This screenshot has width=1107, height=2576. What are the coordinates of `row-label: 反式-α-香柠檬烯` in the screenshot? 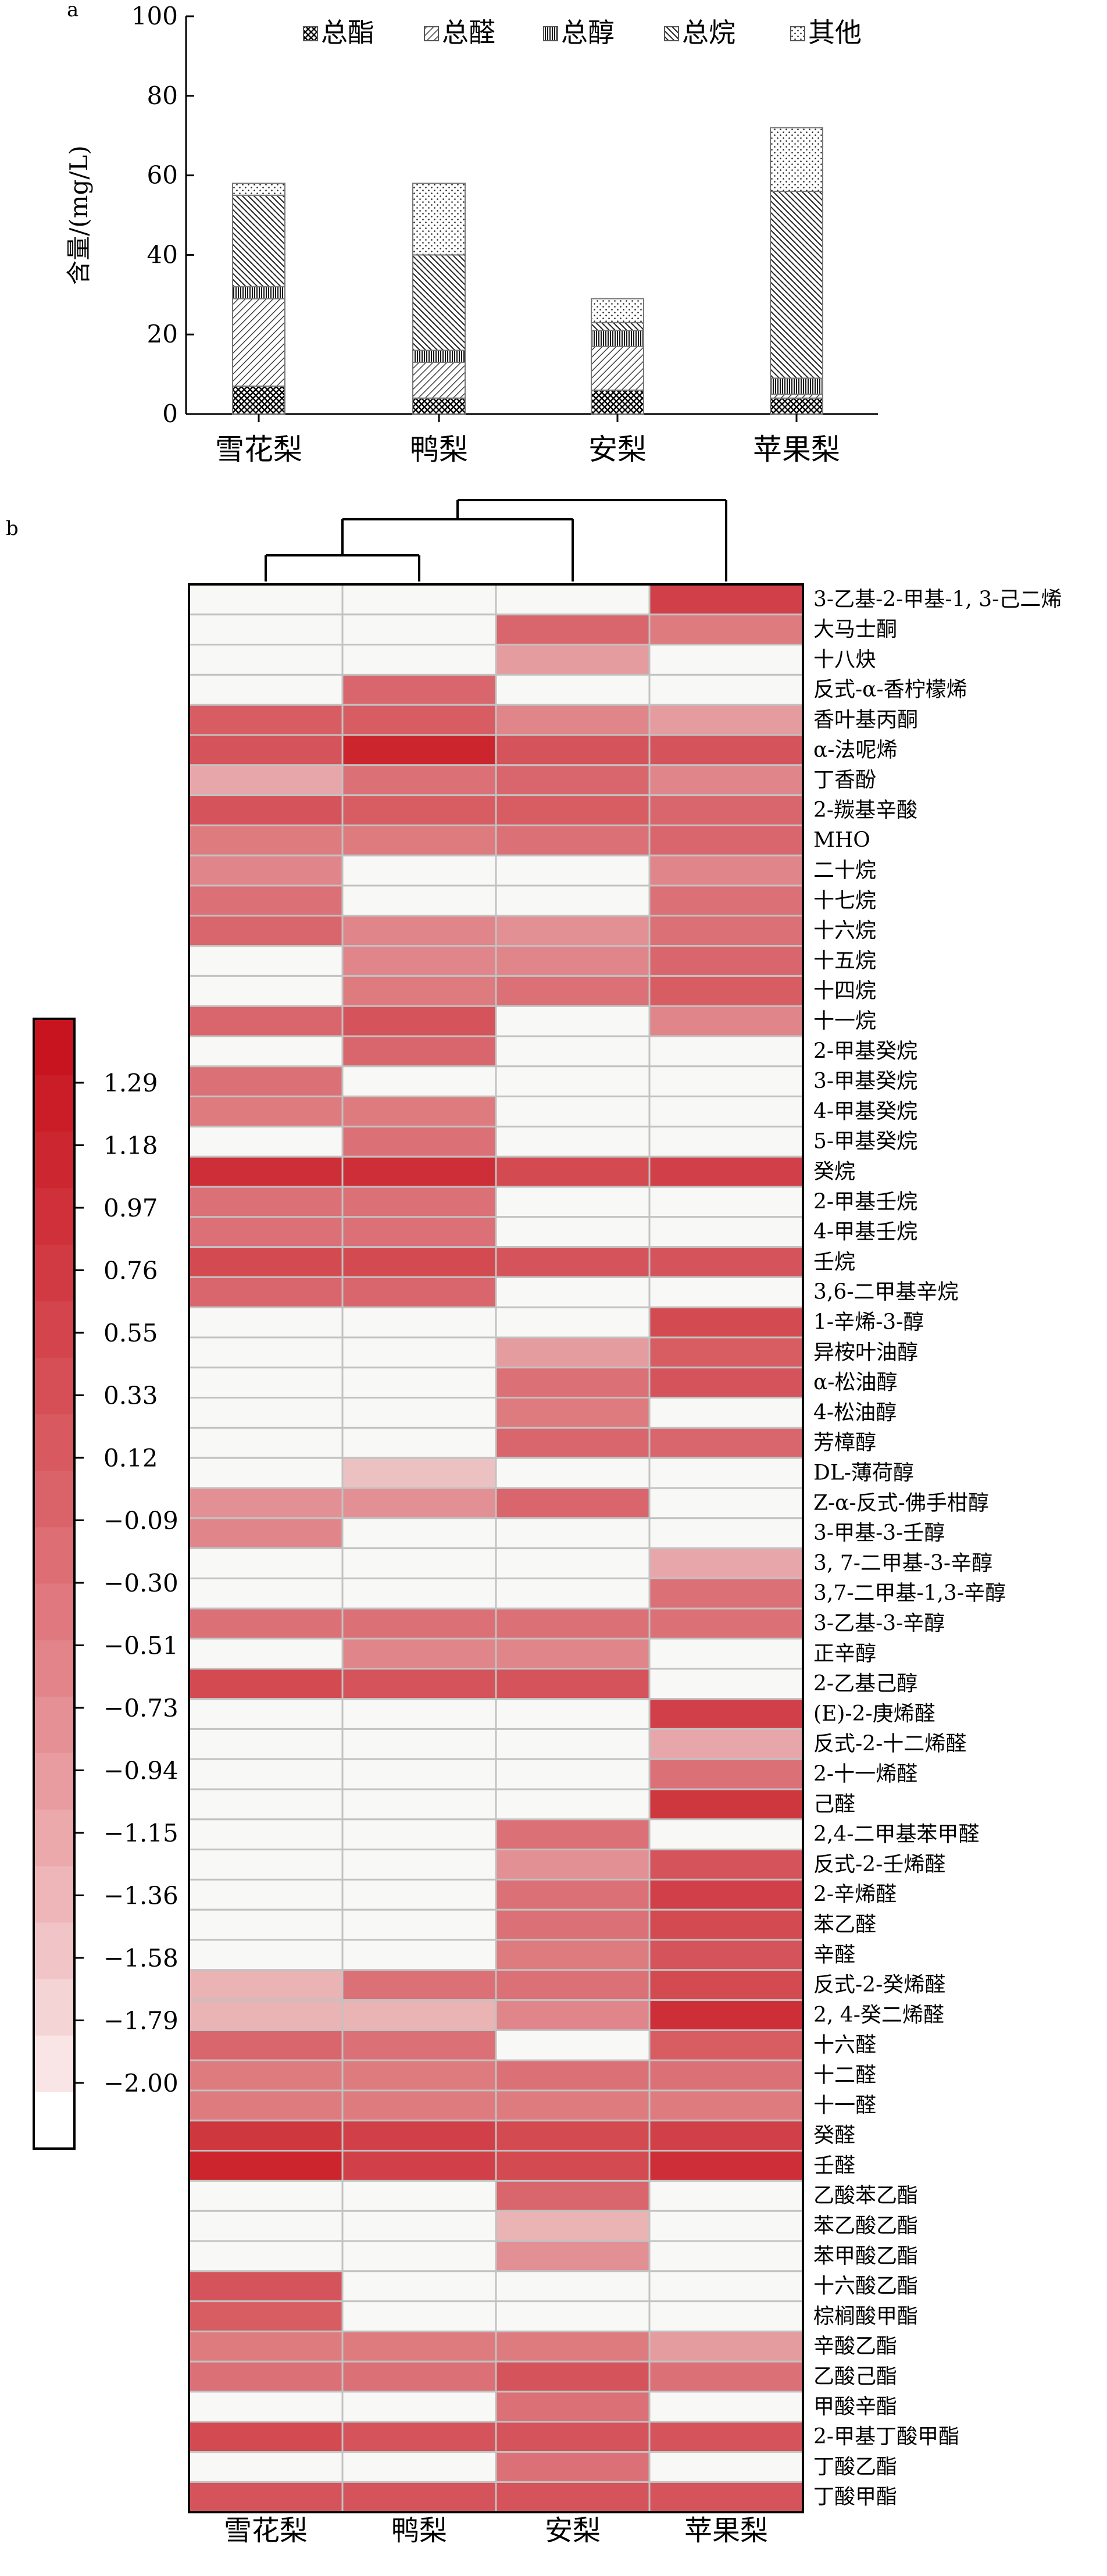 It's located at (890, 690).